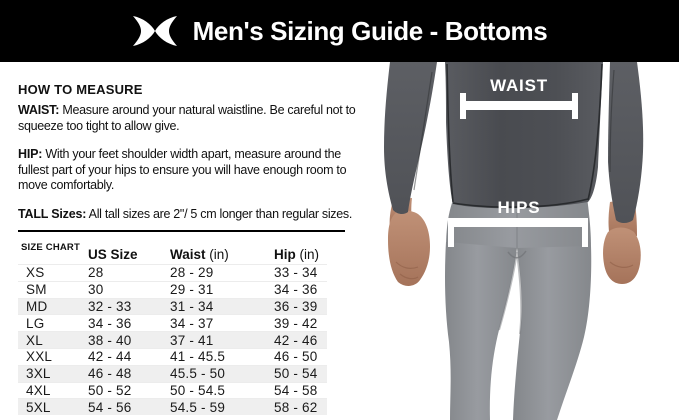 The width and height of the screenshot is (679, 420). What do you see at coordinates (519, 106) in the screenshot?
I see `waist-measure-line` at bounding box center [519, 106].